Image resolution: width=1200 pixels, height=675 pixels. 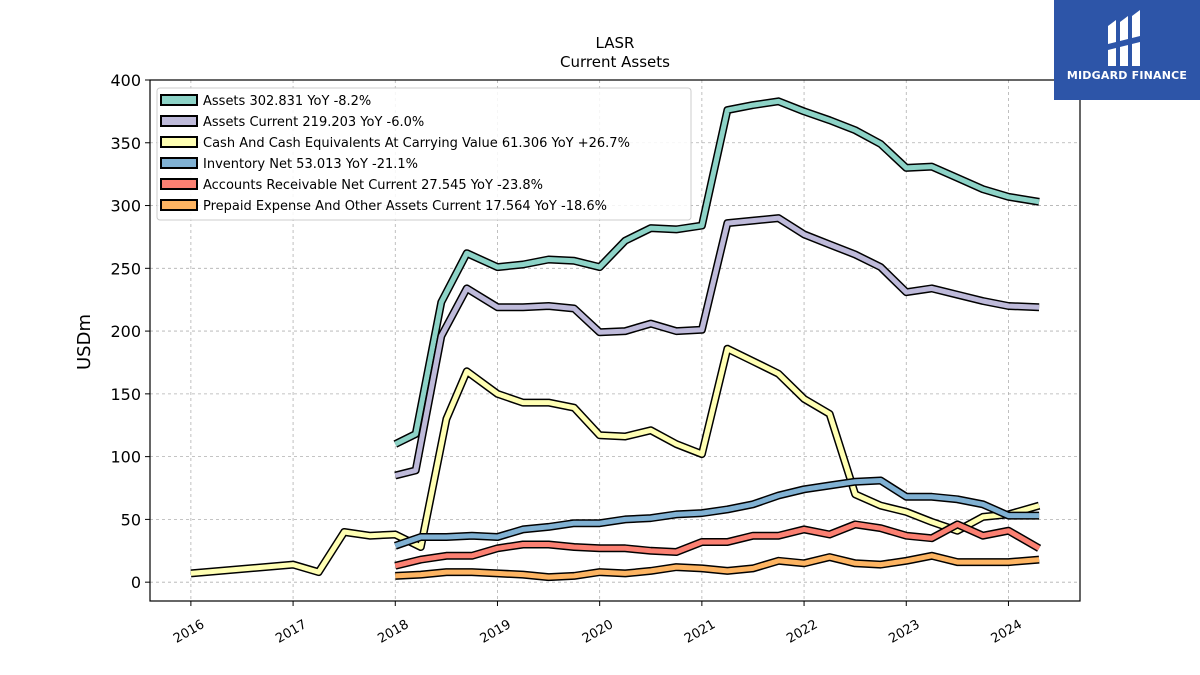 I want to click on y-tick-label: 350, so click(x=125, y=143).